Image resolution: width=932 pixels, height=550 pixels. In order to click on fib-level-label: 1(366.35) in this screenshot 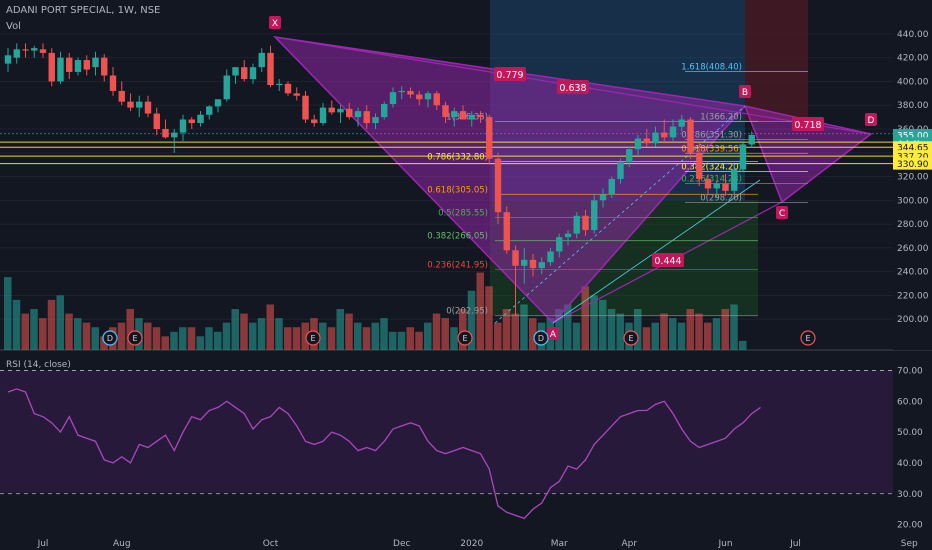, I will do `click(467, 117)`.